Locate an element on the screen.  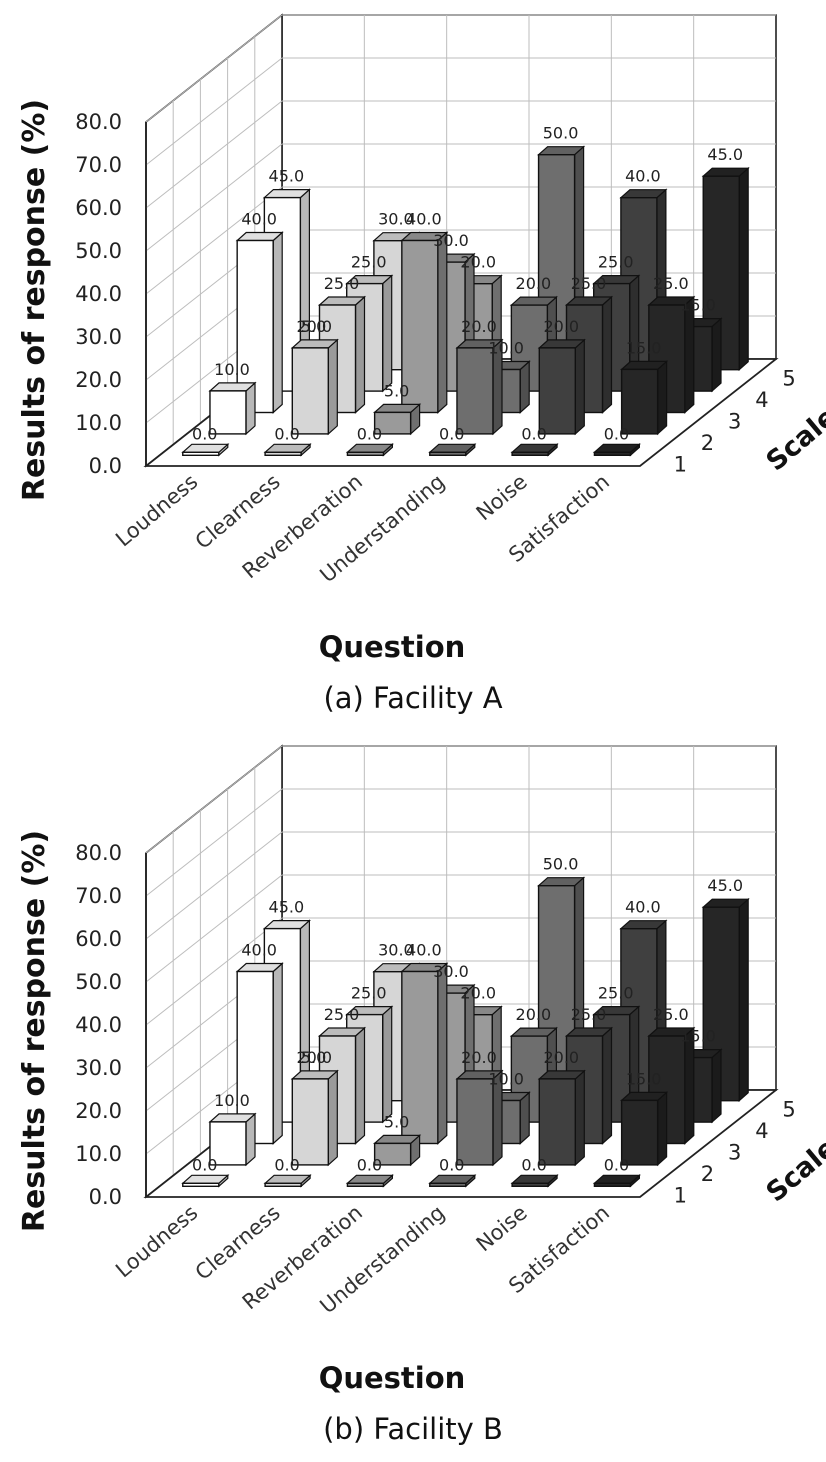
data-label: 40.0 is located at coordinates (643, 176).